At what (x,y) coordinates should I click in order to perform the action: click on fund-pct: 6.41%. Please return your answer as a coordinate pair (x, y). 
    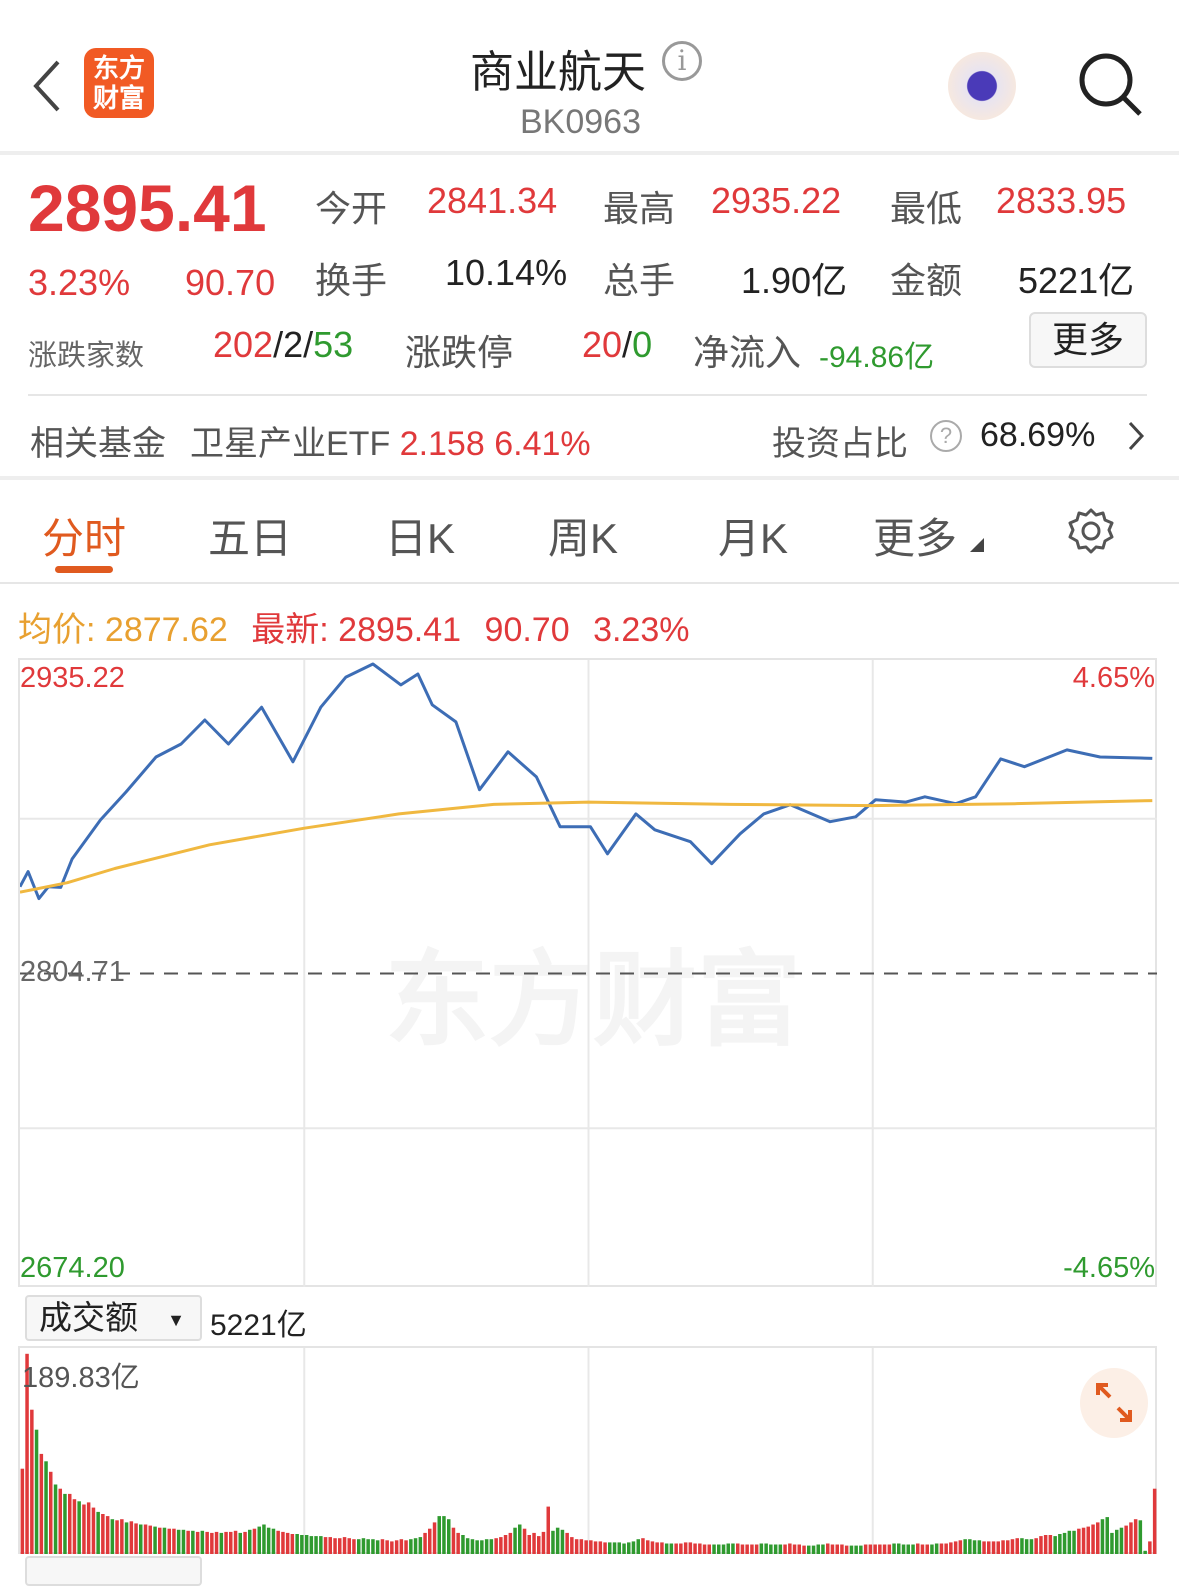
    Looking at the image, I should click on (542, 444).